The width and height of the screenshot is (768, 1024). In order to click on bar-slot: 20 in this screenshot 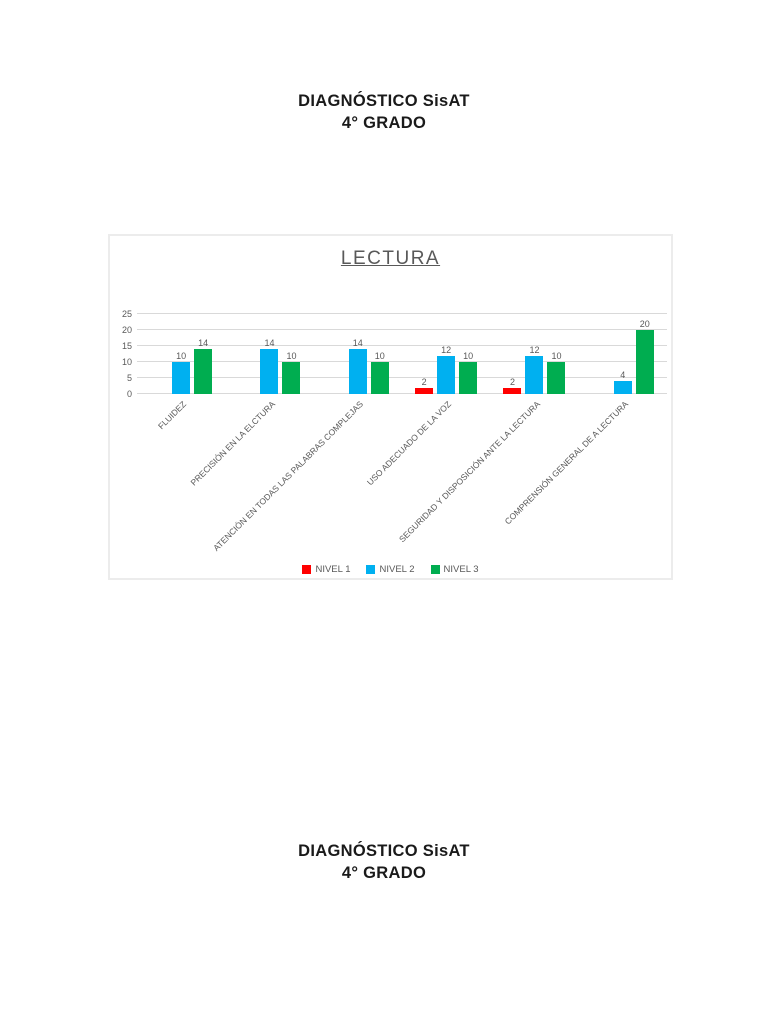, I will do `click(644, 356)`.